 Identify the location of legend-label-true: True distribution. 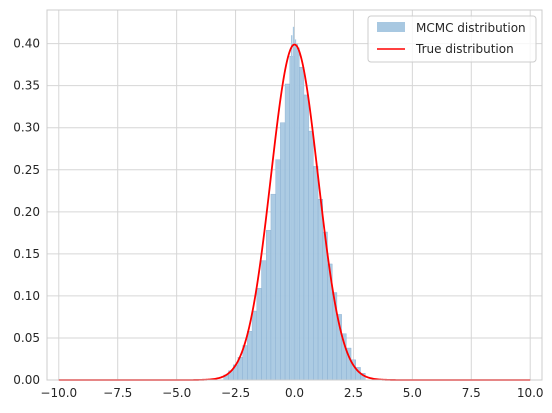
(464, 49).